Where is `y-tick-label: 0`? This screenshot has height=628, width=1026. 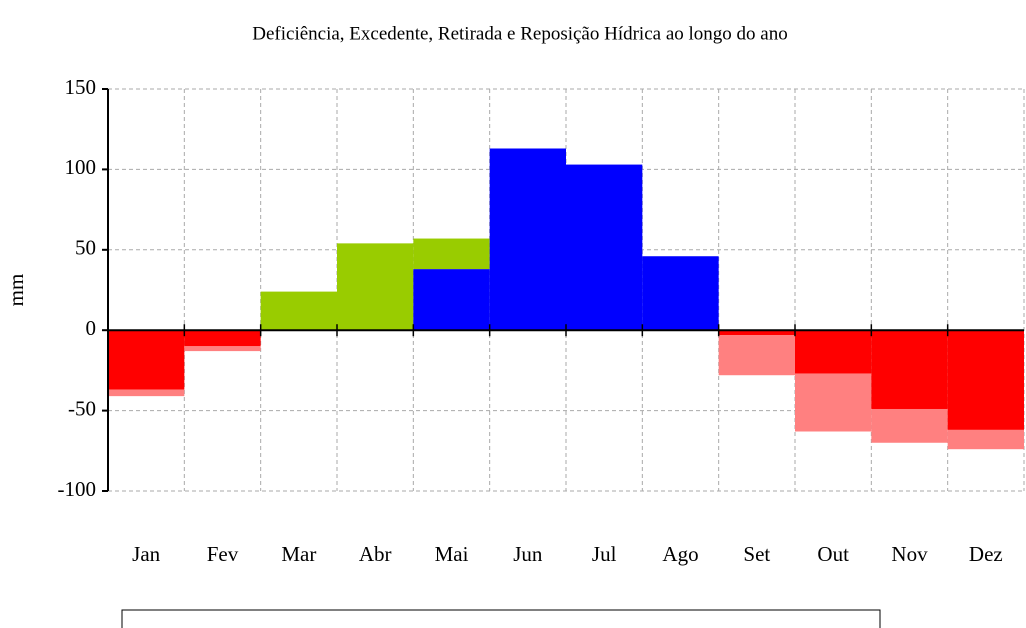
y-tick-label: 0 is located at coordinates (91, 328).